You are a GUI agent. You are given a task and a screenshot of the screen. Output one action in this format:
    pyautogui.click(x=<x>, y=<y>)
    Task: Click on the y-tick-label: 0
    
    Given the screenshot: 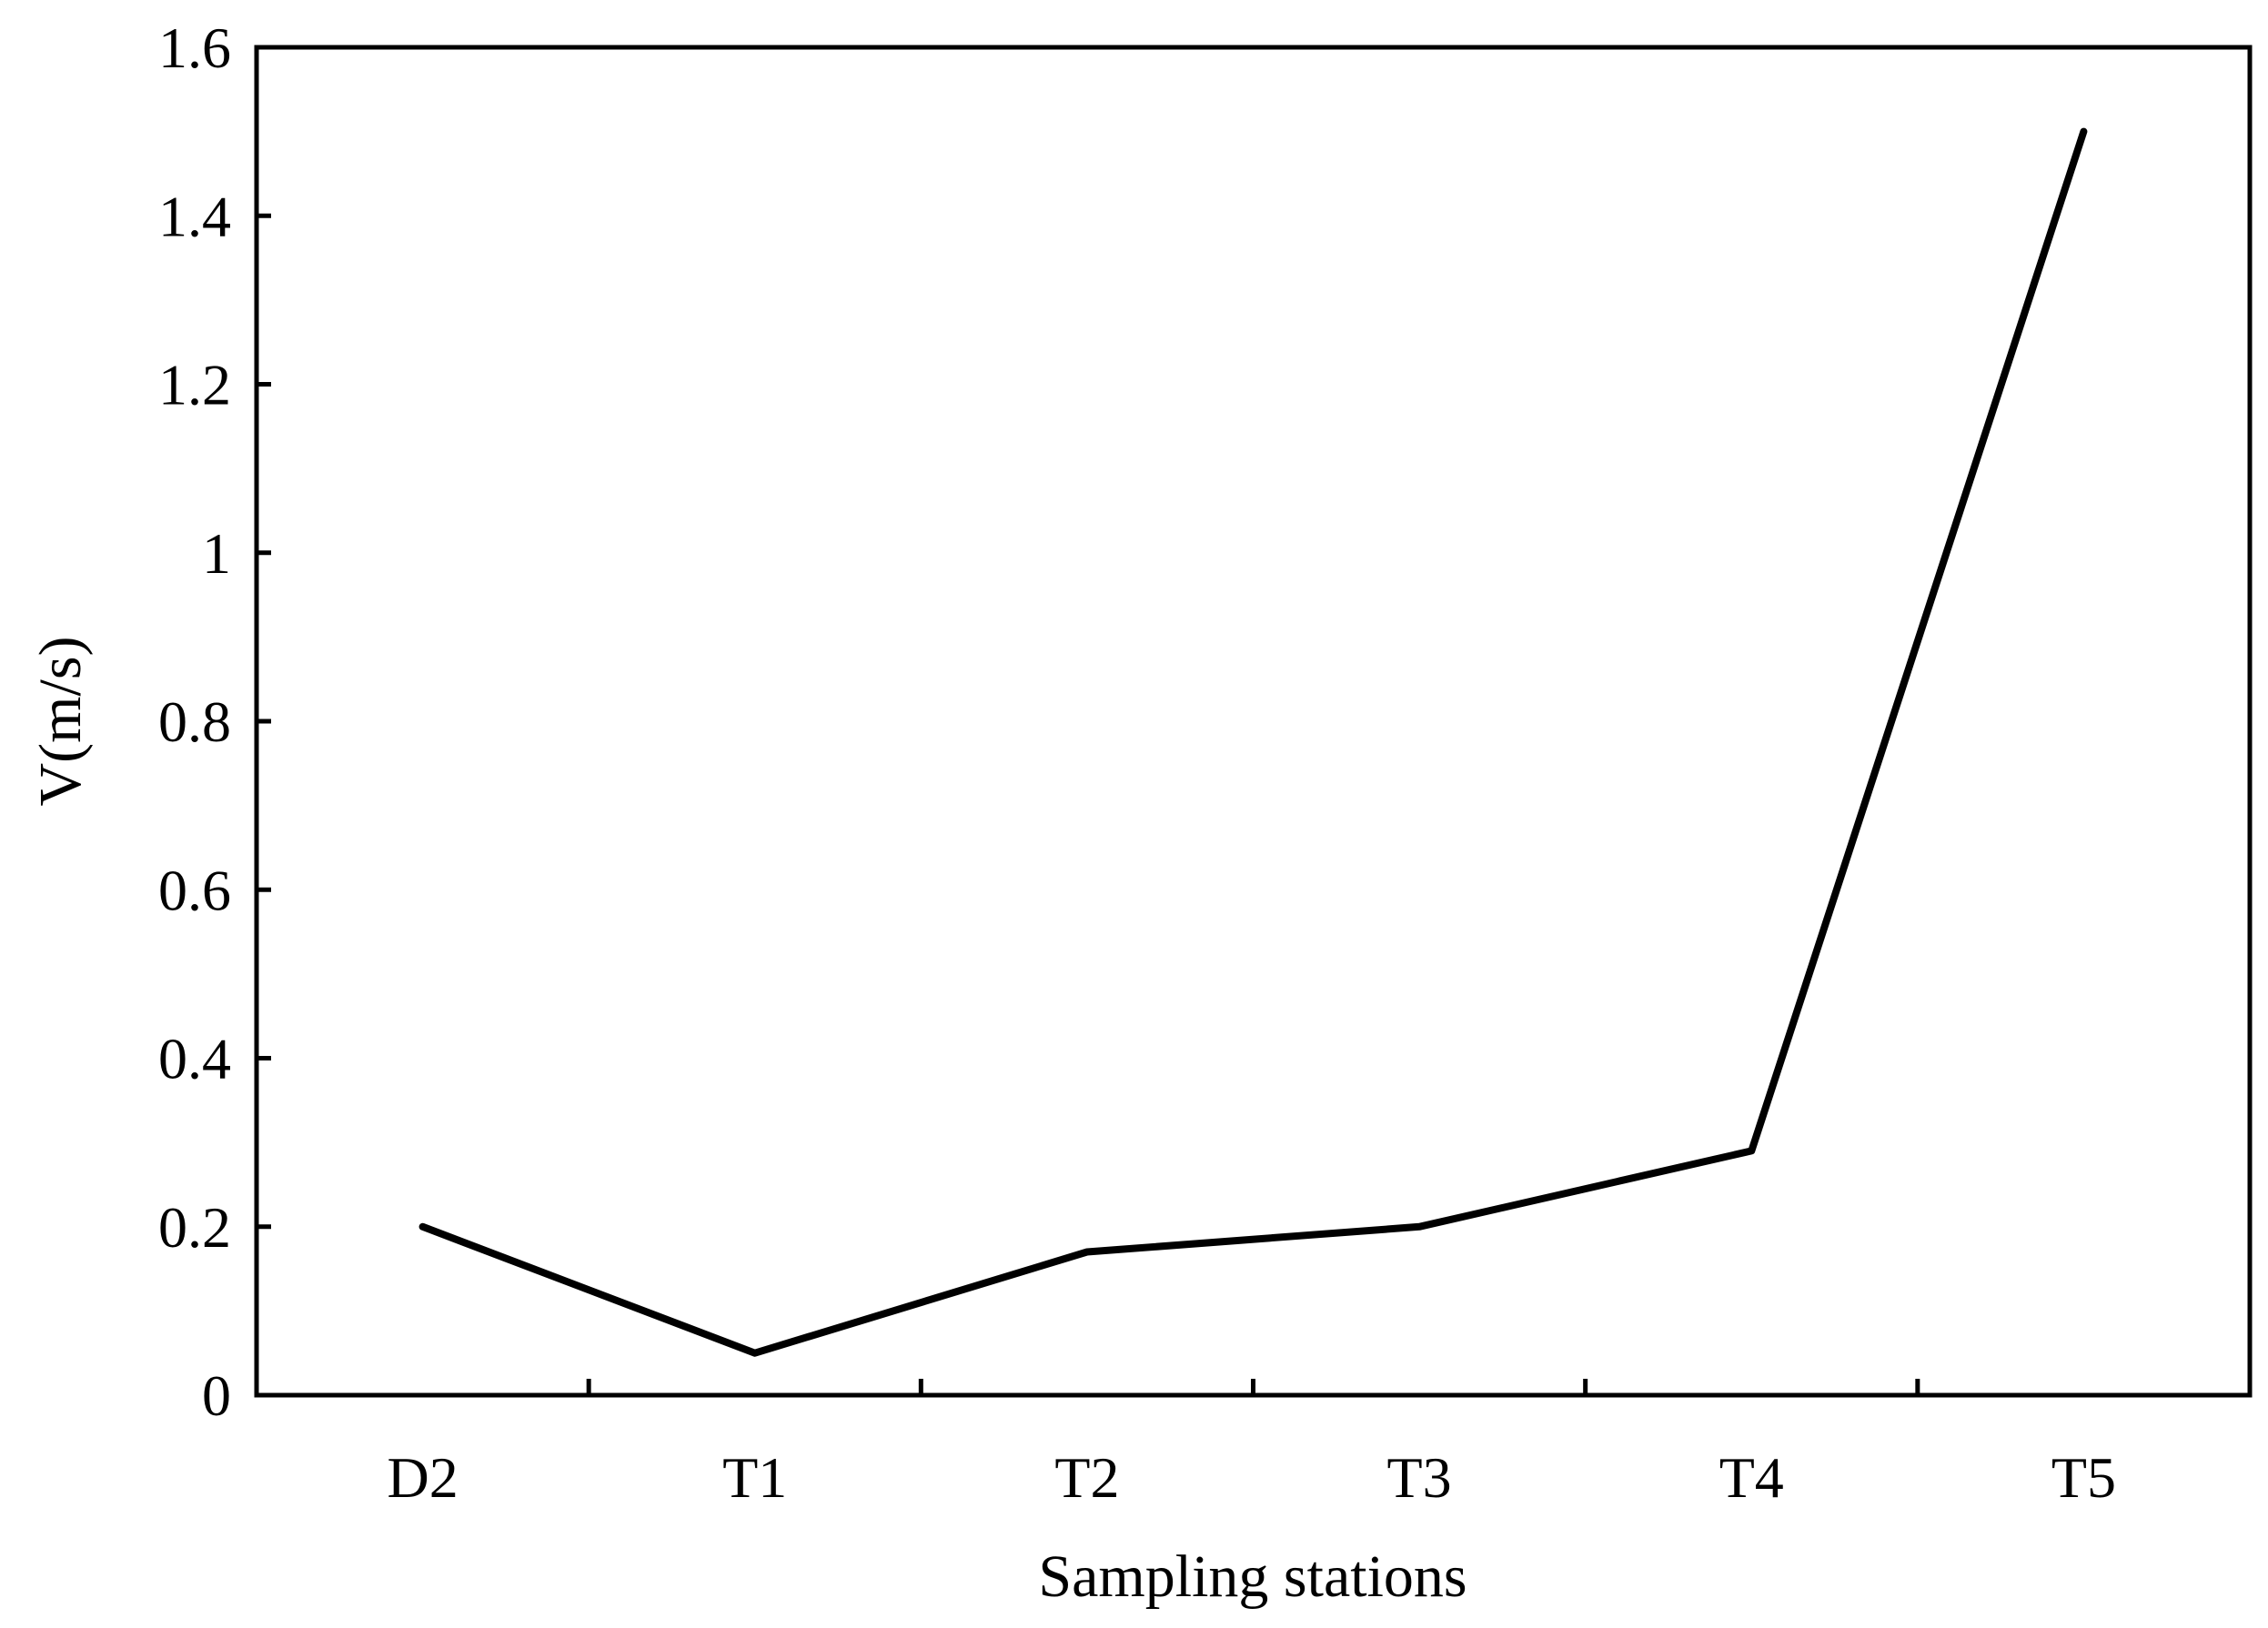 What is the action you would take?
    pyautogui.click(x=217, y=1396)
    